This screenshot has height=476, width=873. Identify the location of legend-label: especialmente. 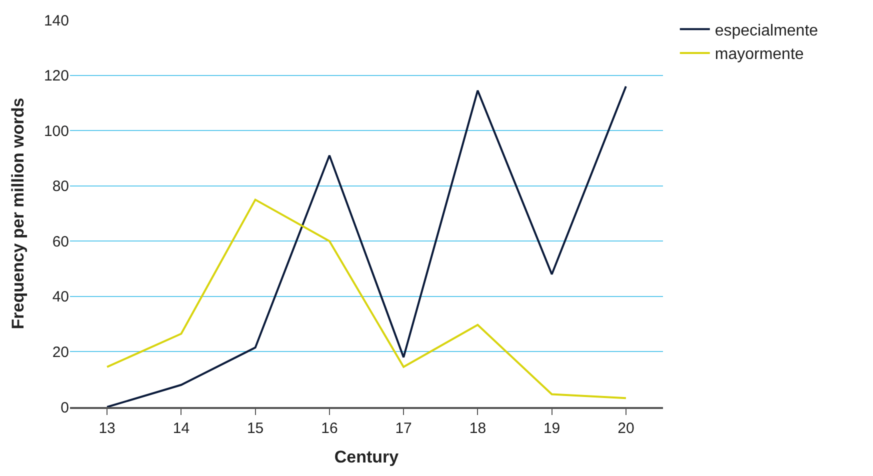
(766, 31).